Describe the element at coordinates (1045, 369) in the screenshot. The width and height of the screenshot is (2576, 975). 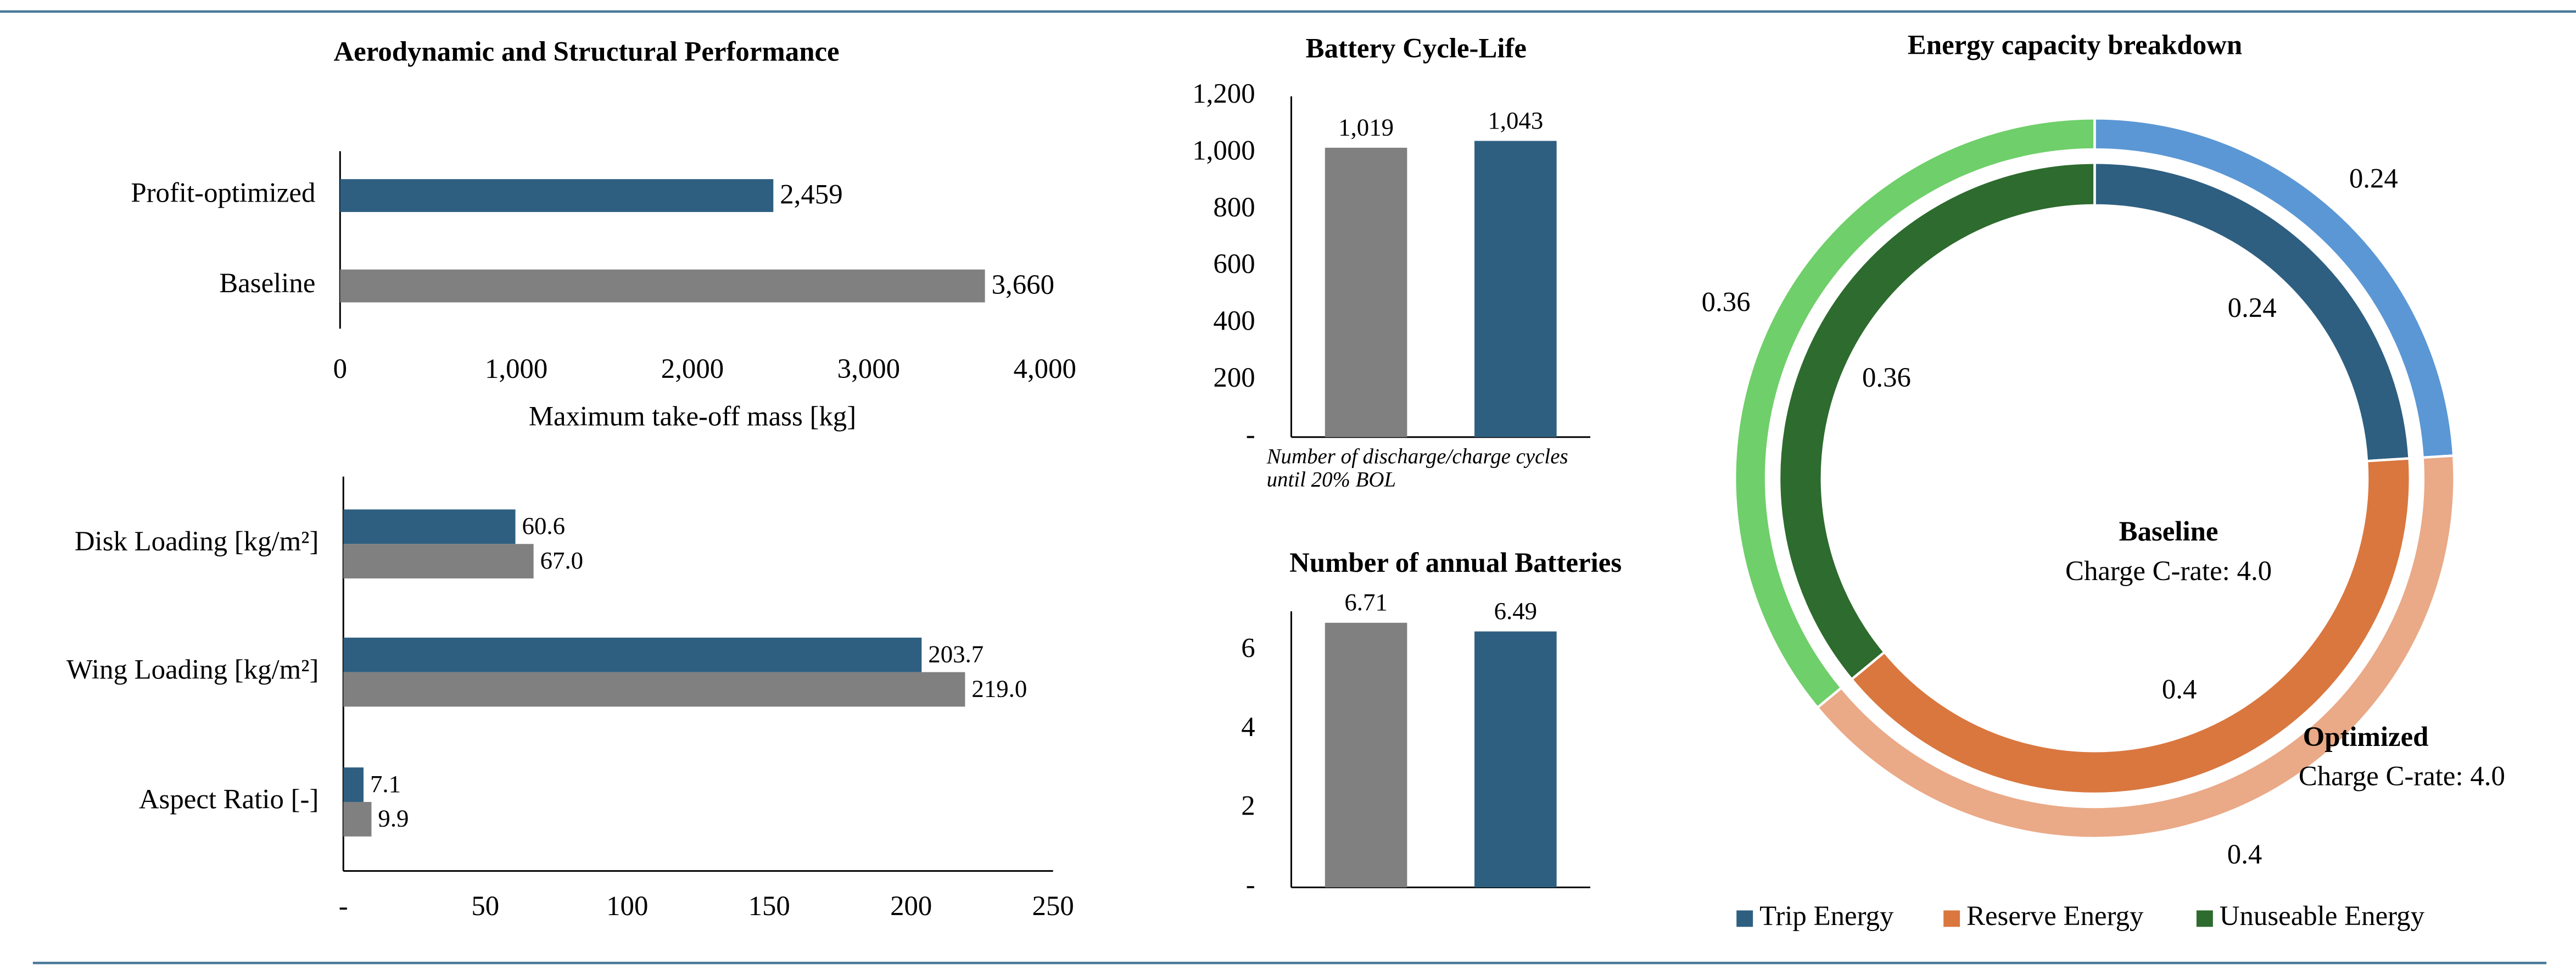
I see `x-tick-label: 4,000` at that location.